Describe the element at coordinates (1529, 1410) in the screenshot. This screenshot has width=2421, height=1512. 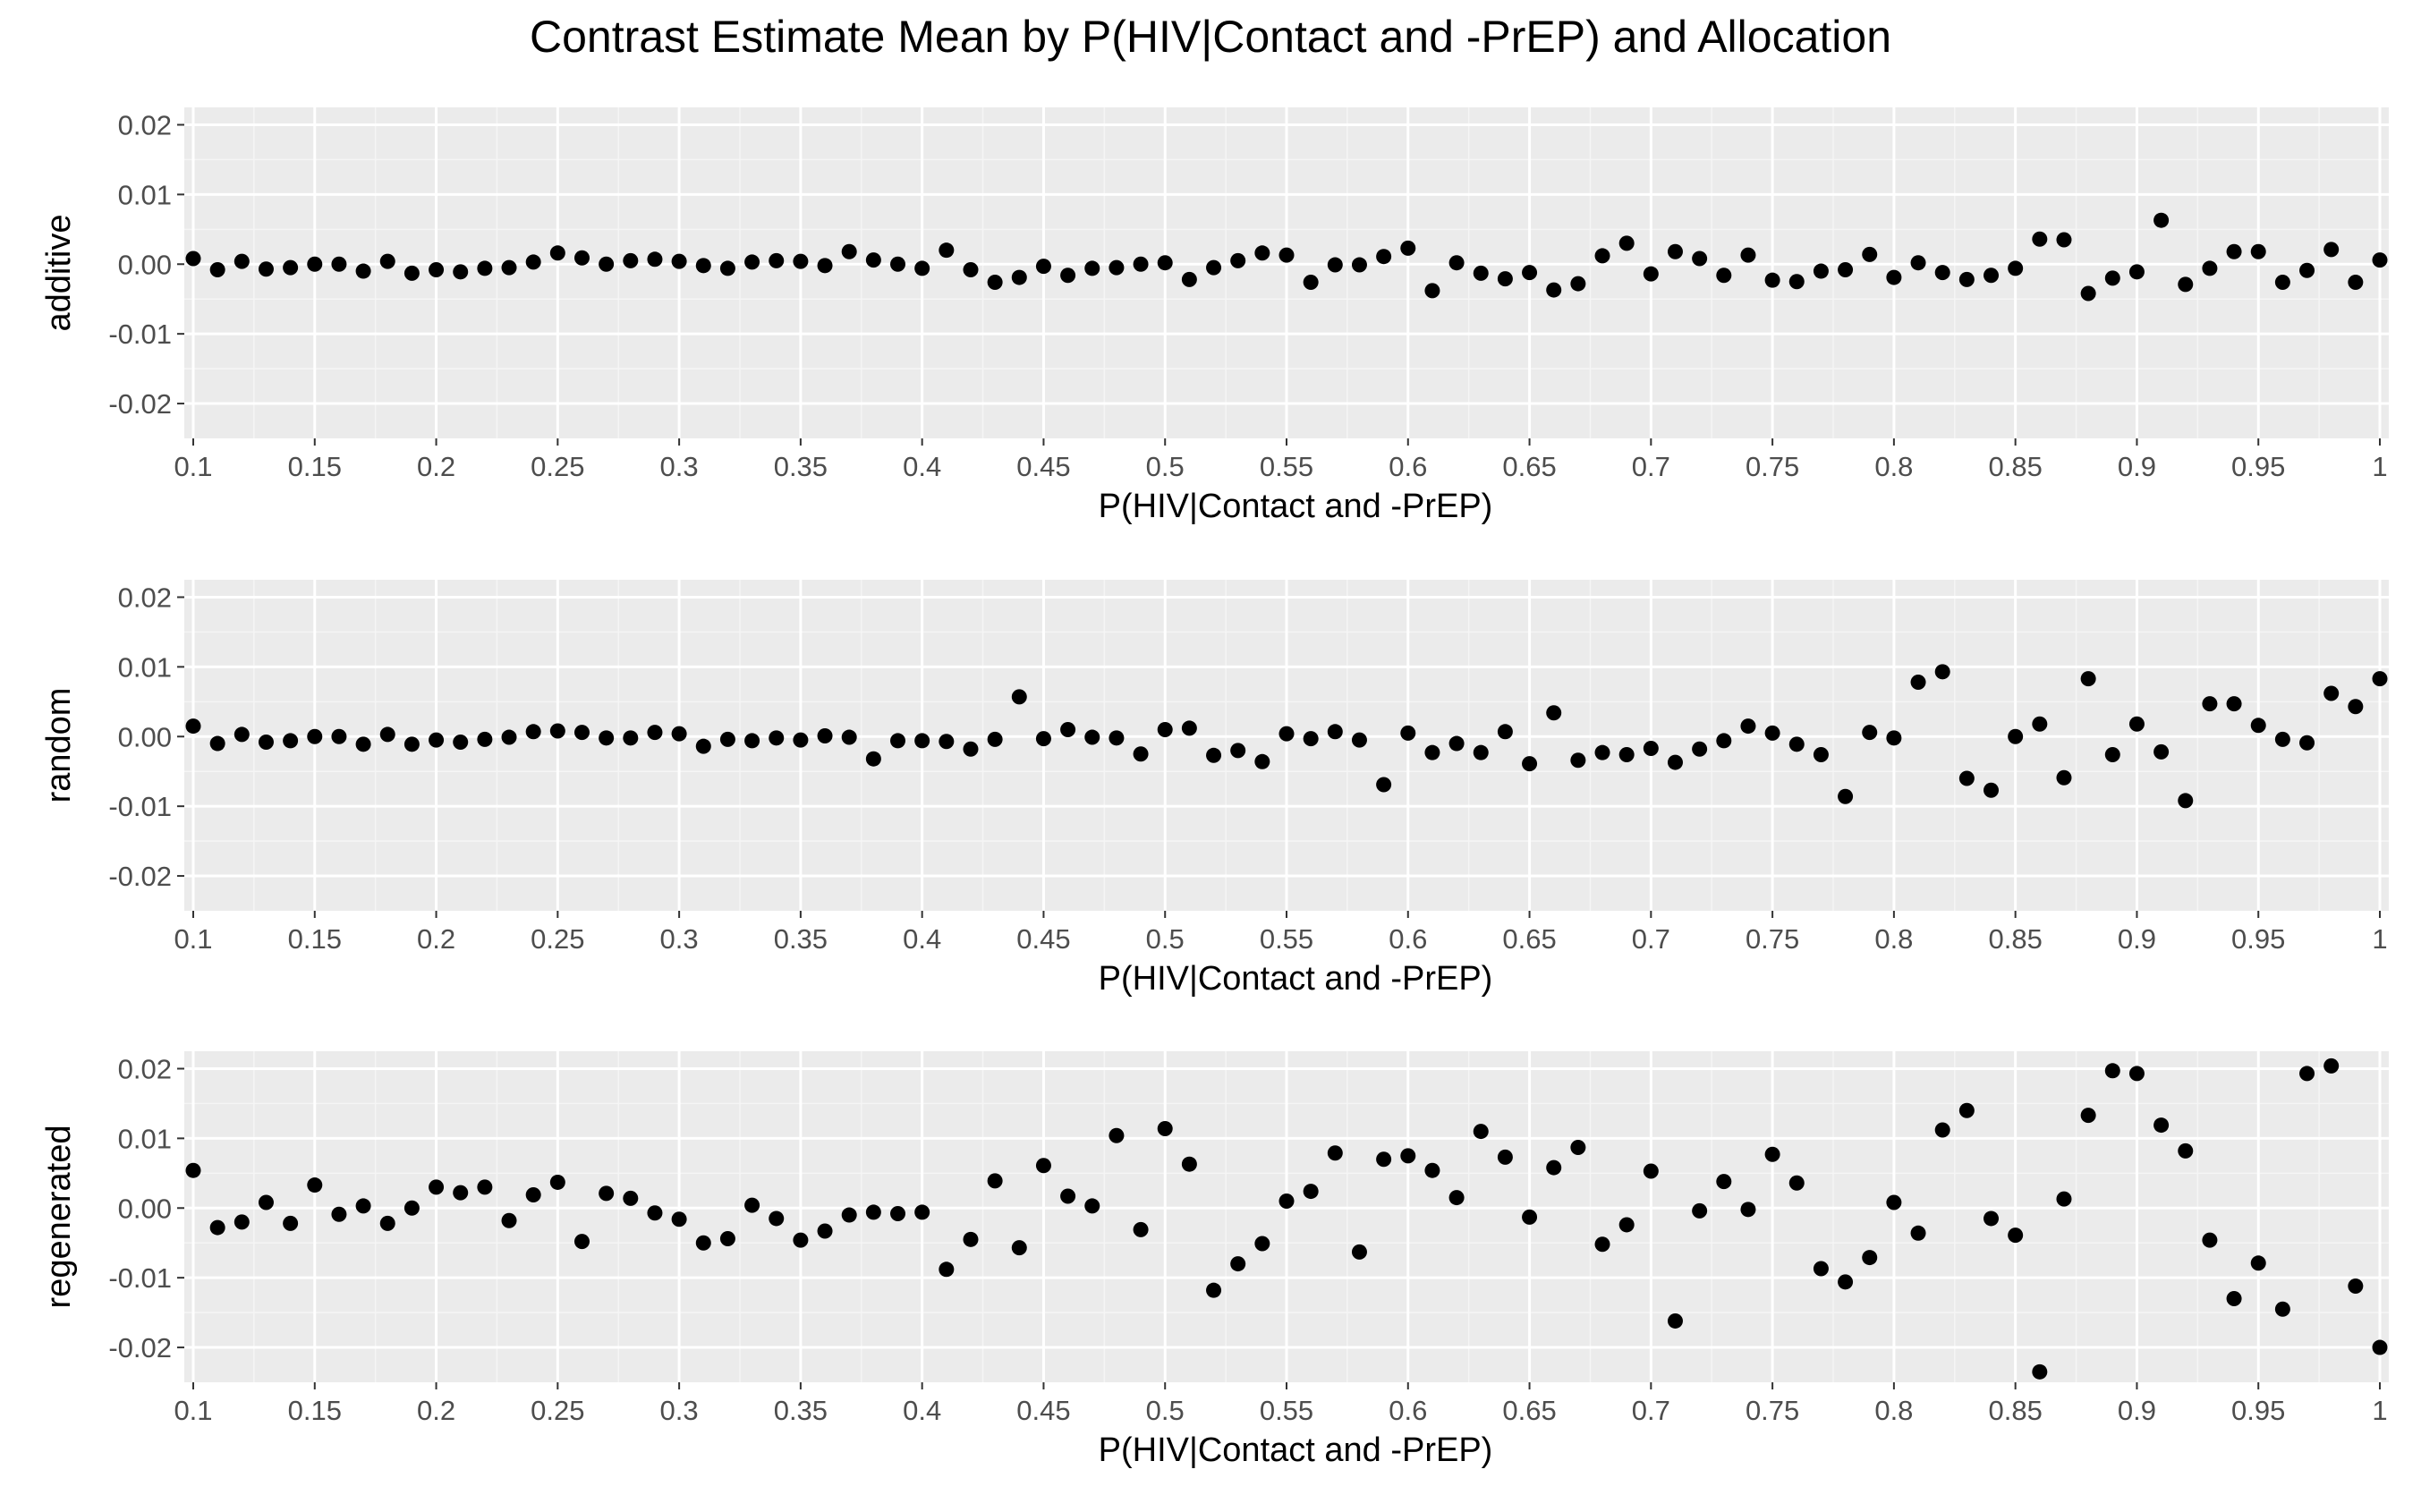
I see `x-tick-label: 0.65` at that location.